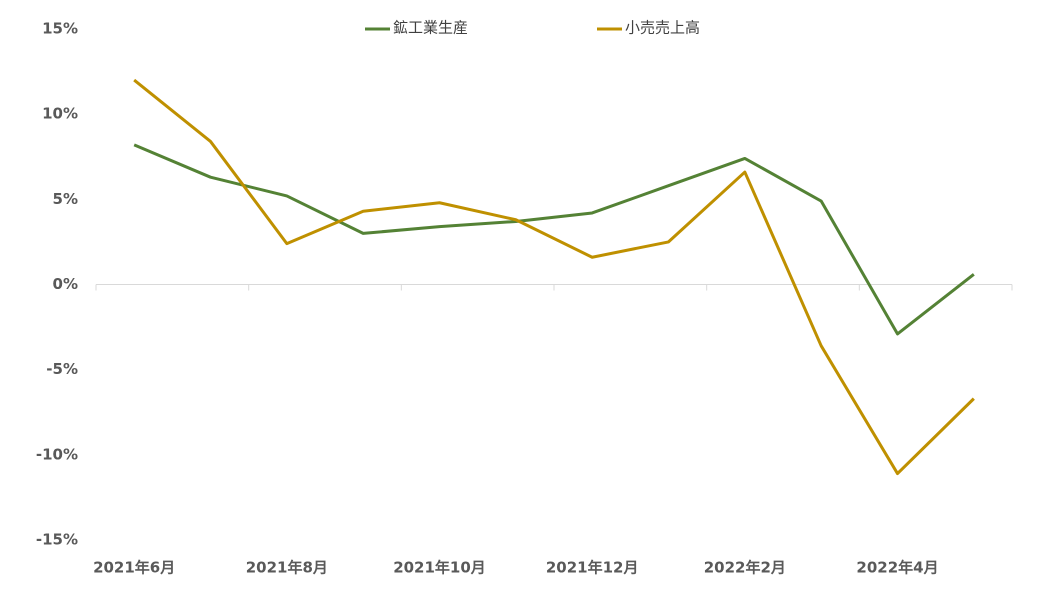 This screenshot has height=614, width=1045. What do you see at coordinates (57, 540) in the screenshot?
I see `y-tick-label: -15%` at bounding box center [57, 540].